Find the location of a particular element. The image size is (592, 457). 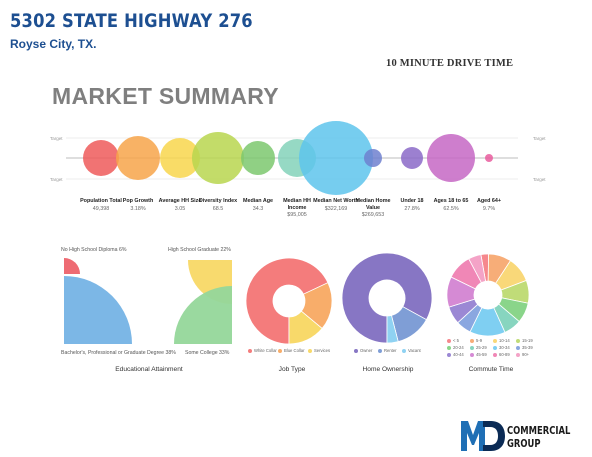

target-label-left-bottom: Target is located at coordinates (56, 179).